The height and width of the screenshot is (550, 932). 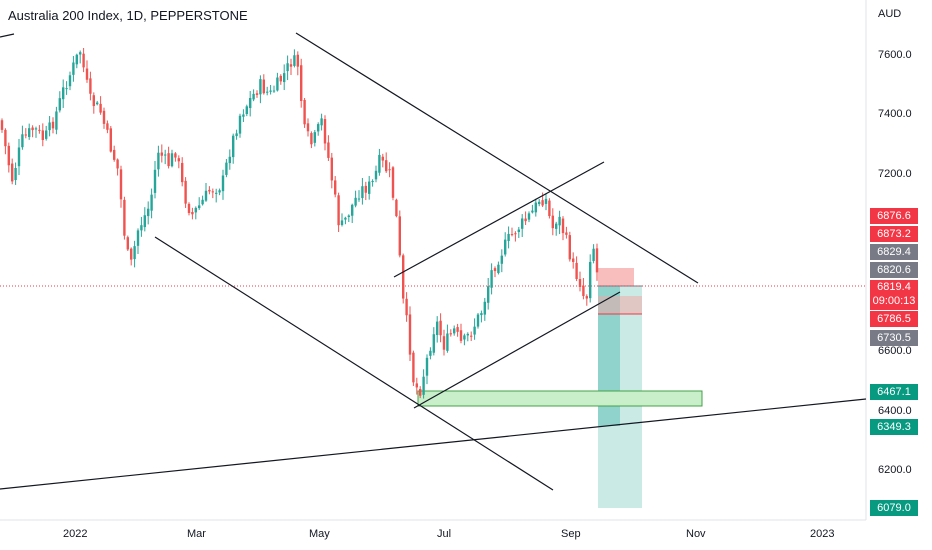 What do you see at coordinates (517, 350) in the screenshot?
I see `trendline-channel-lower` at bounding box center [517, 350].